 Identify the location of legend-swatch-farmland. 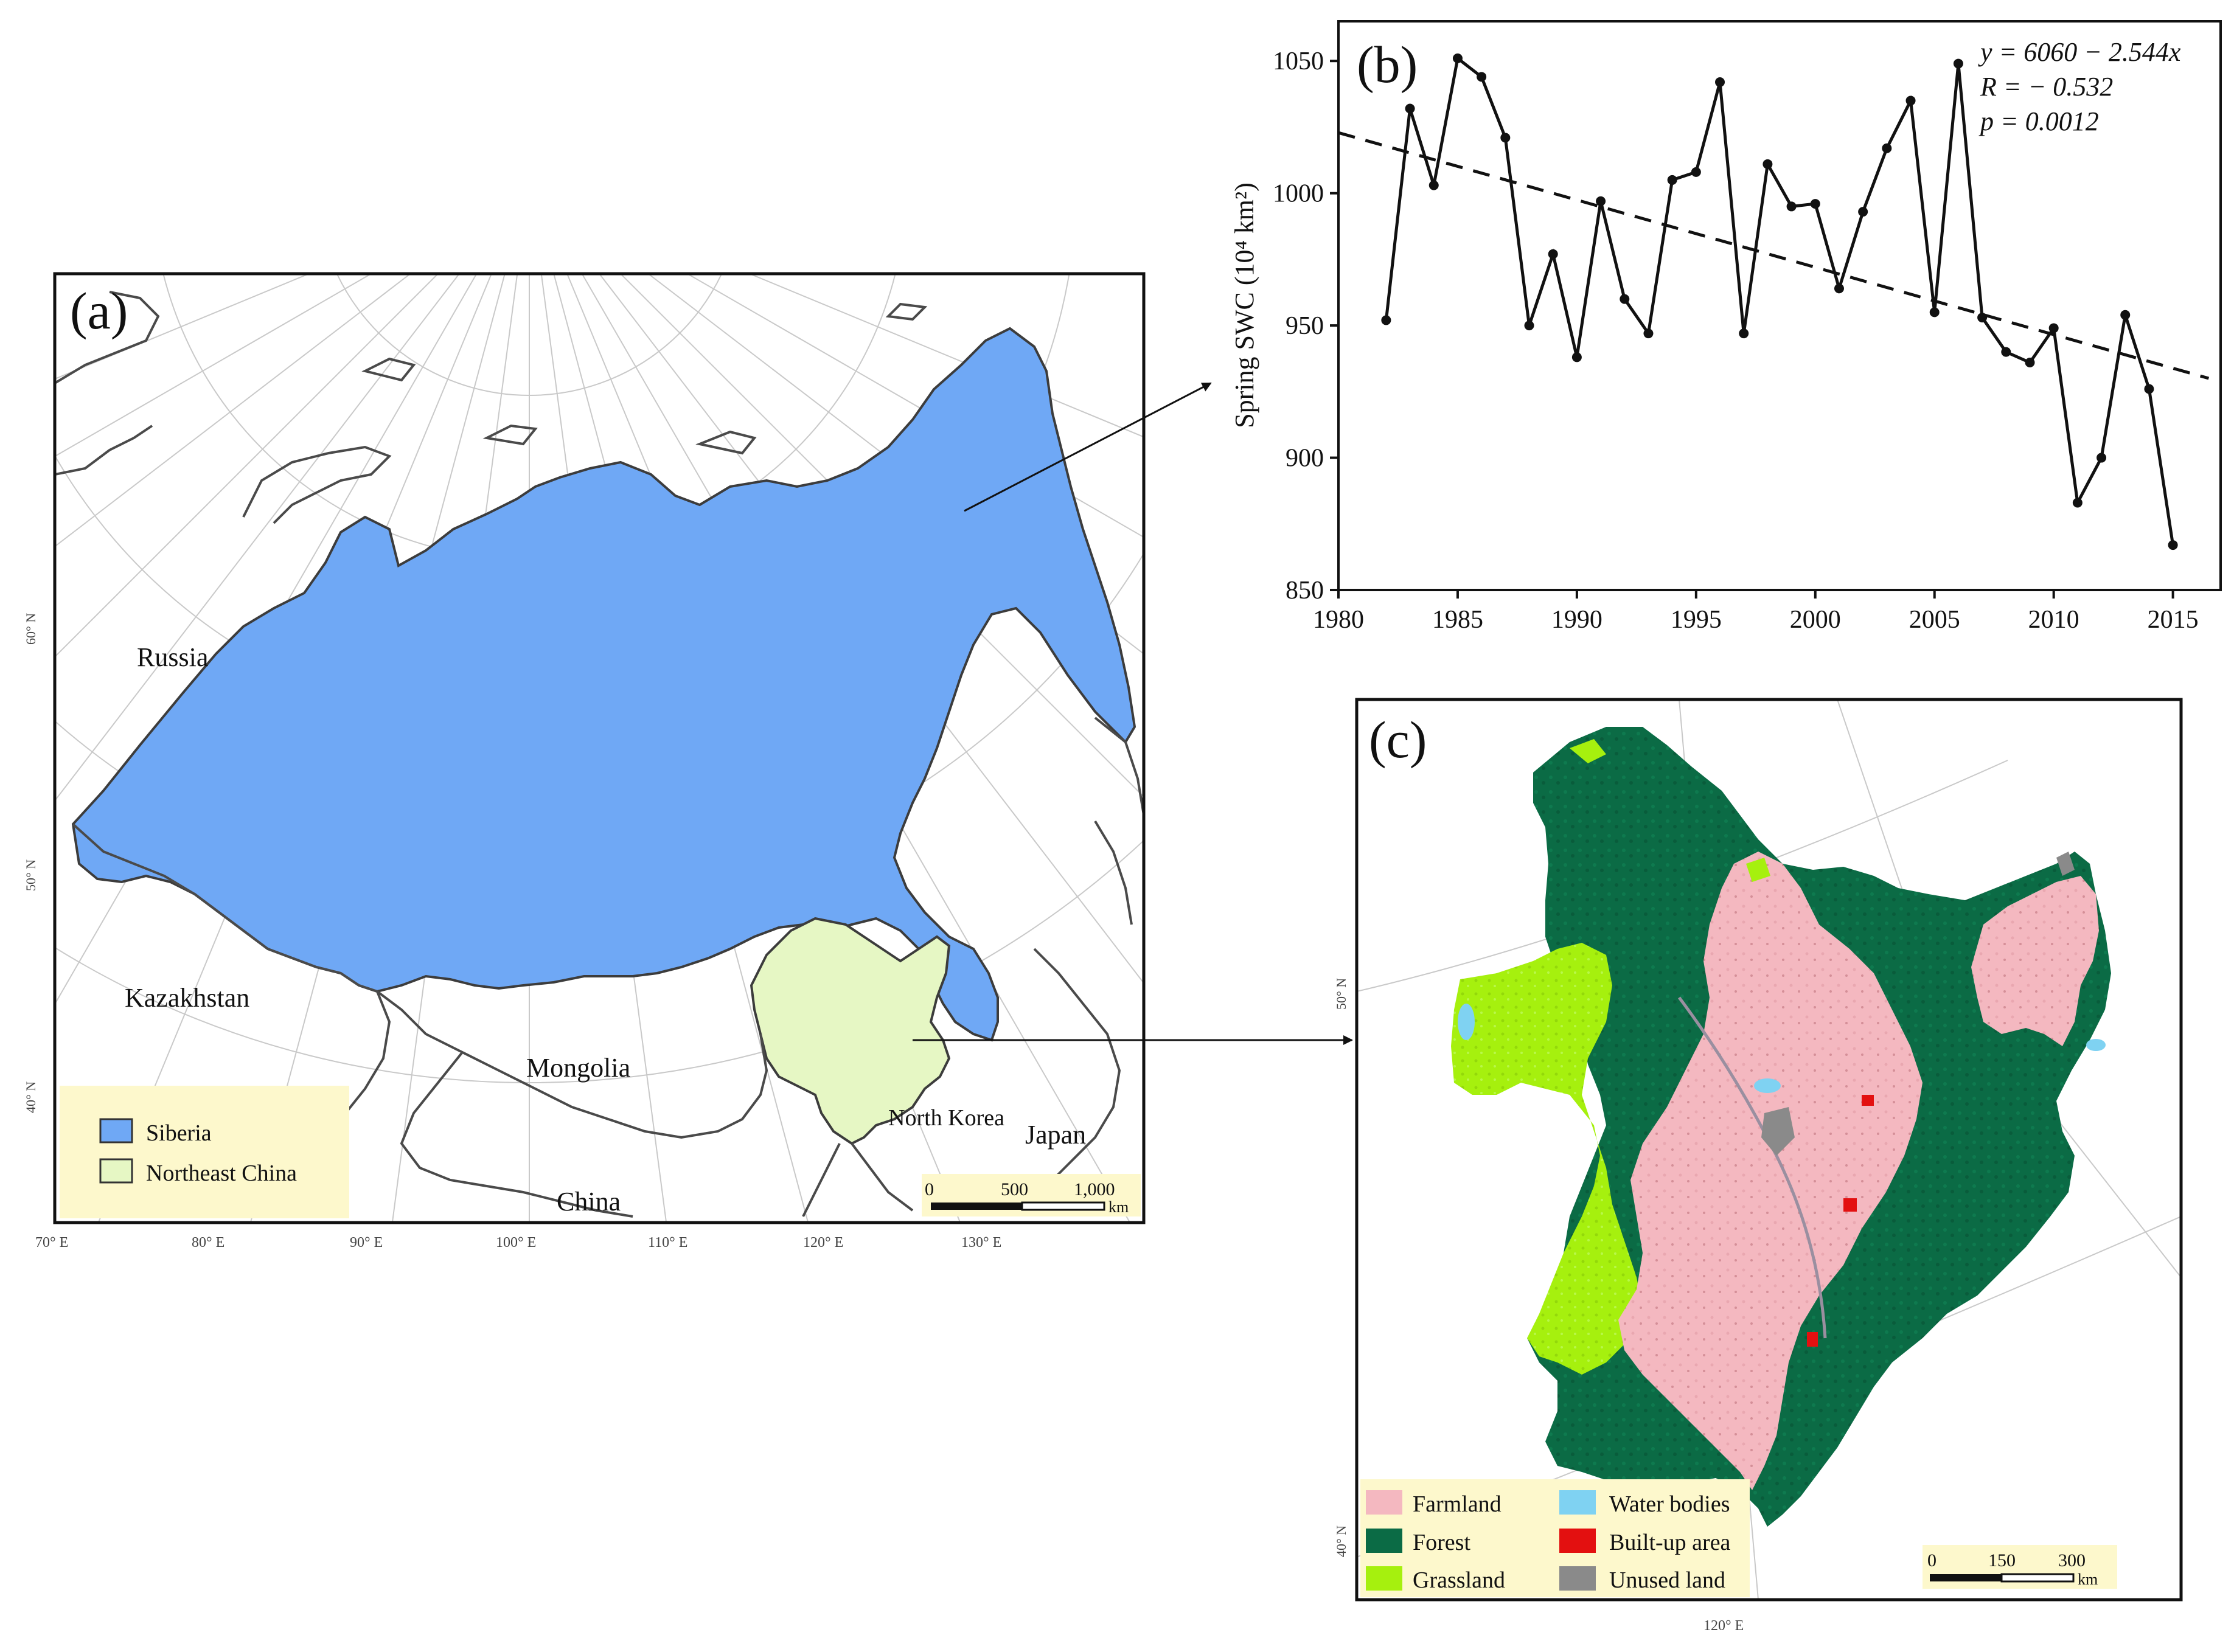
(1384, 1502).